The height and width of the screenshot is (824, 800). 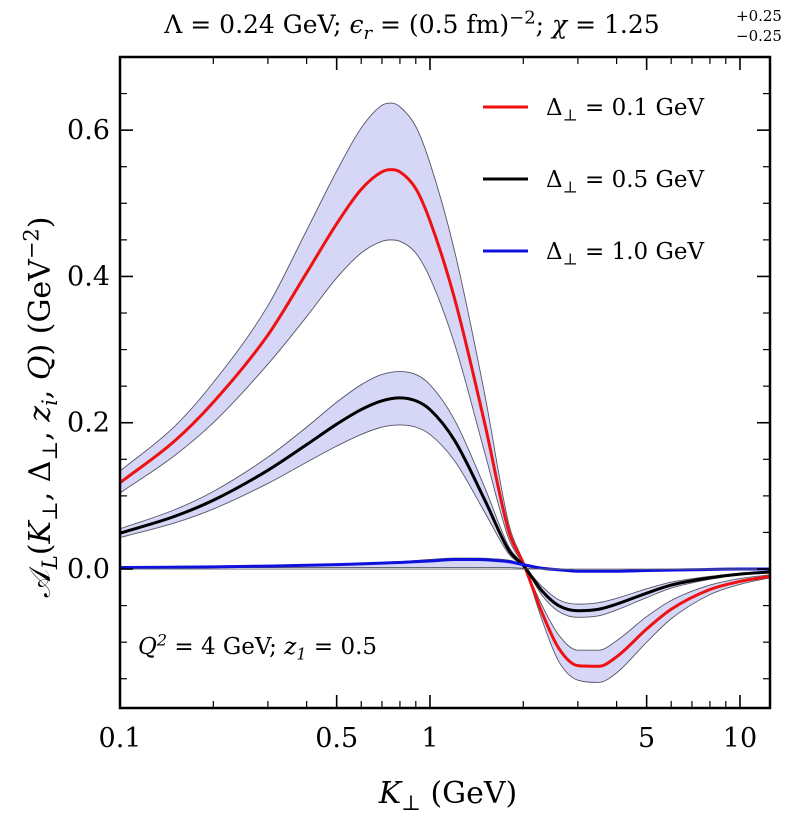 I want to click on y-axis-title-part: , Δ, so click(x=40, y=481).